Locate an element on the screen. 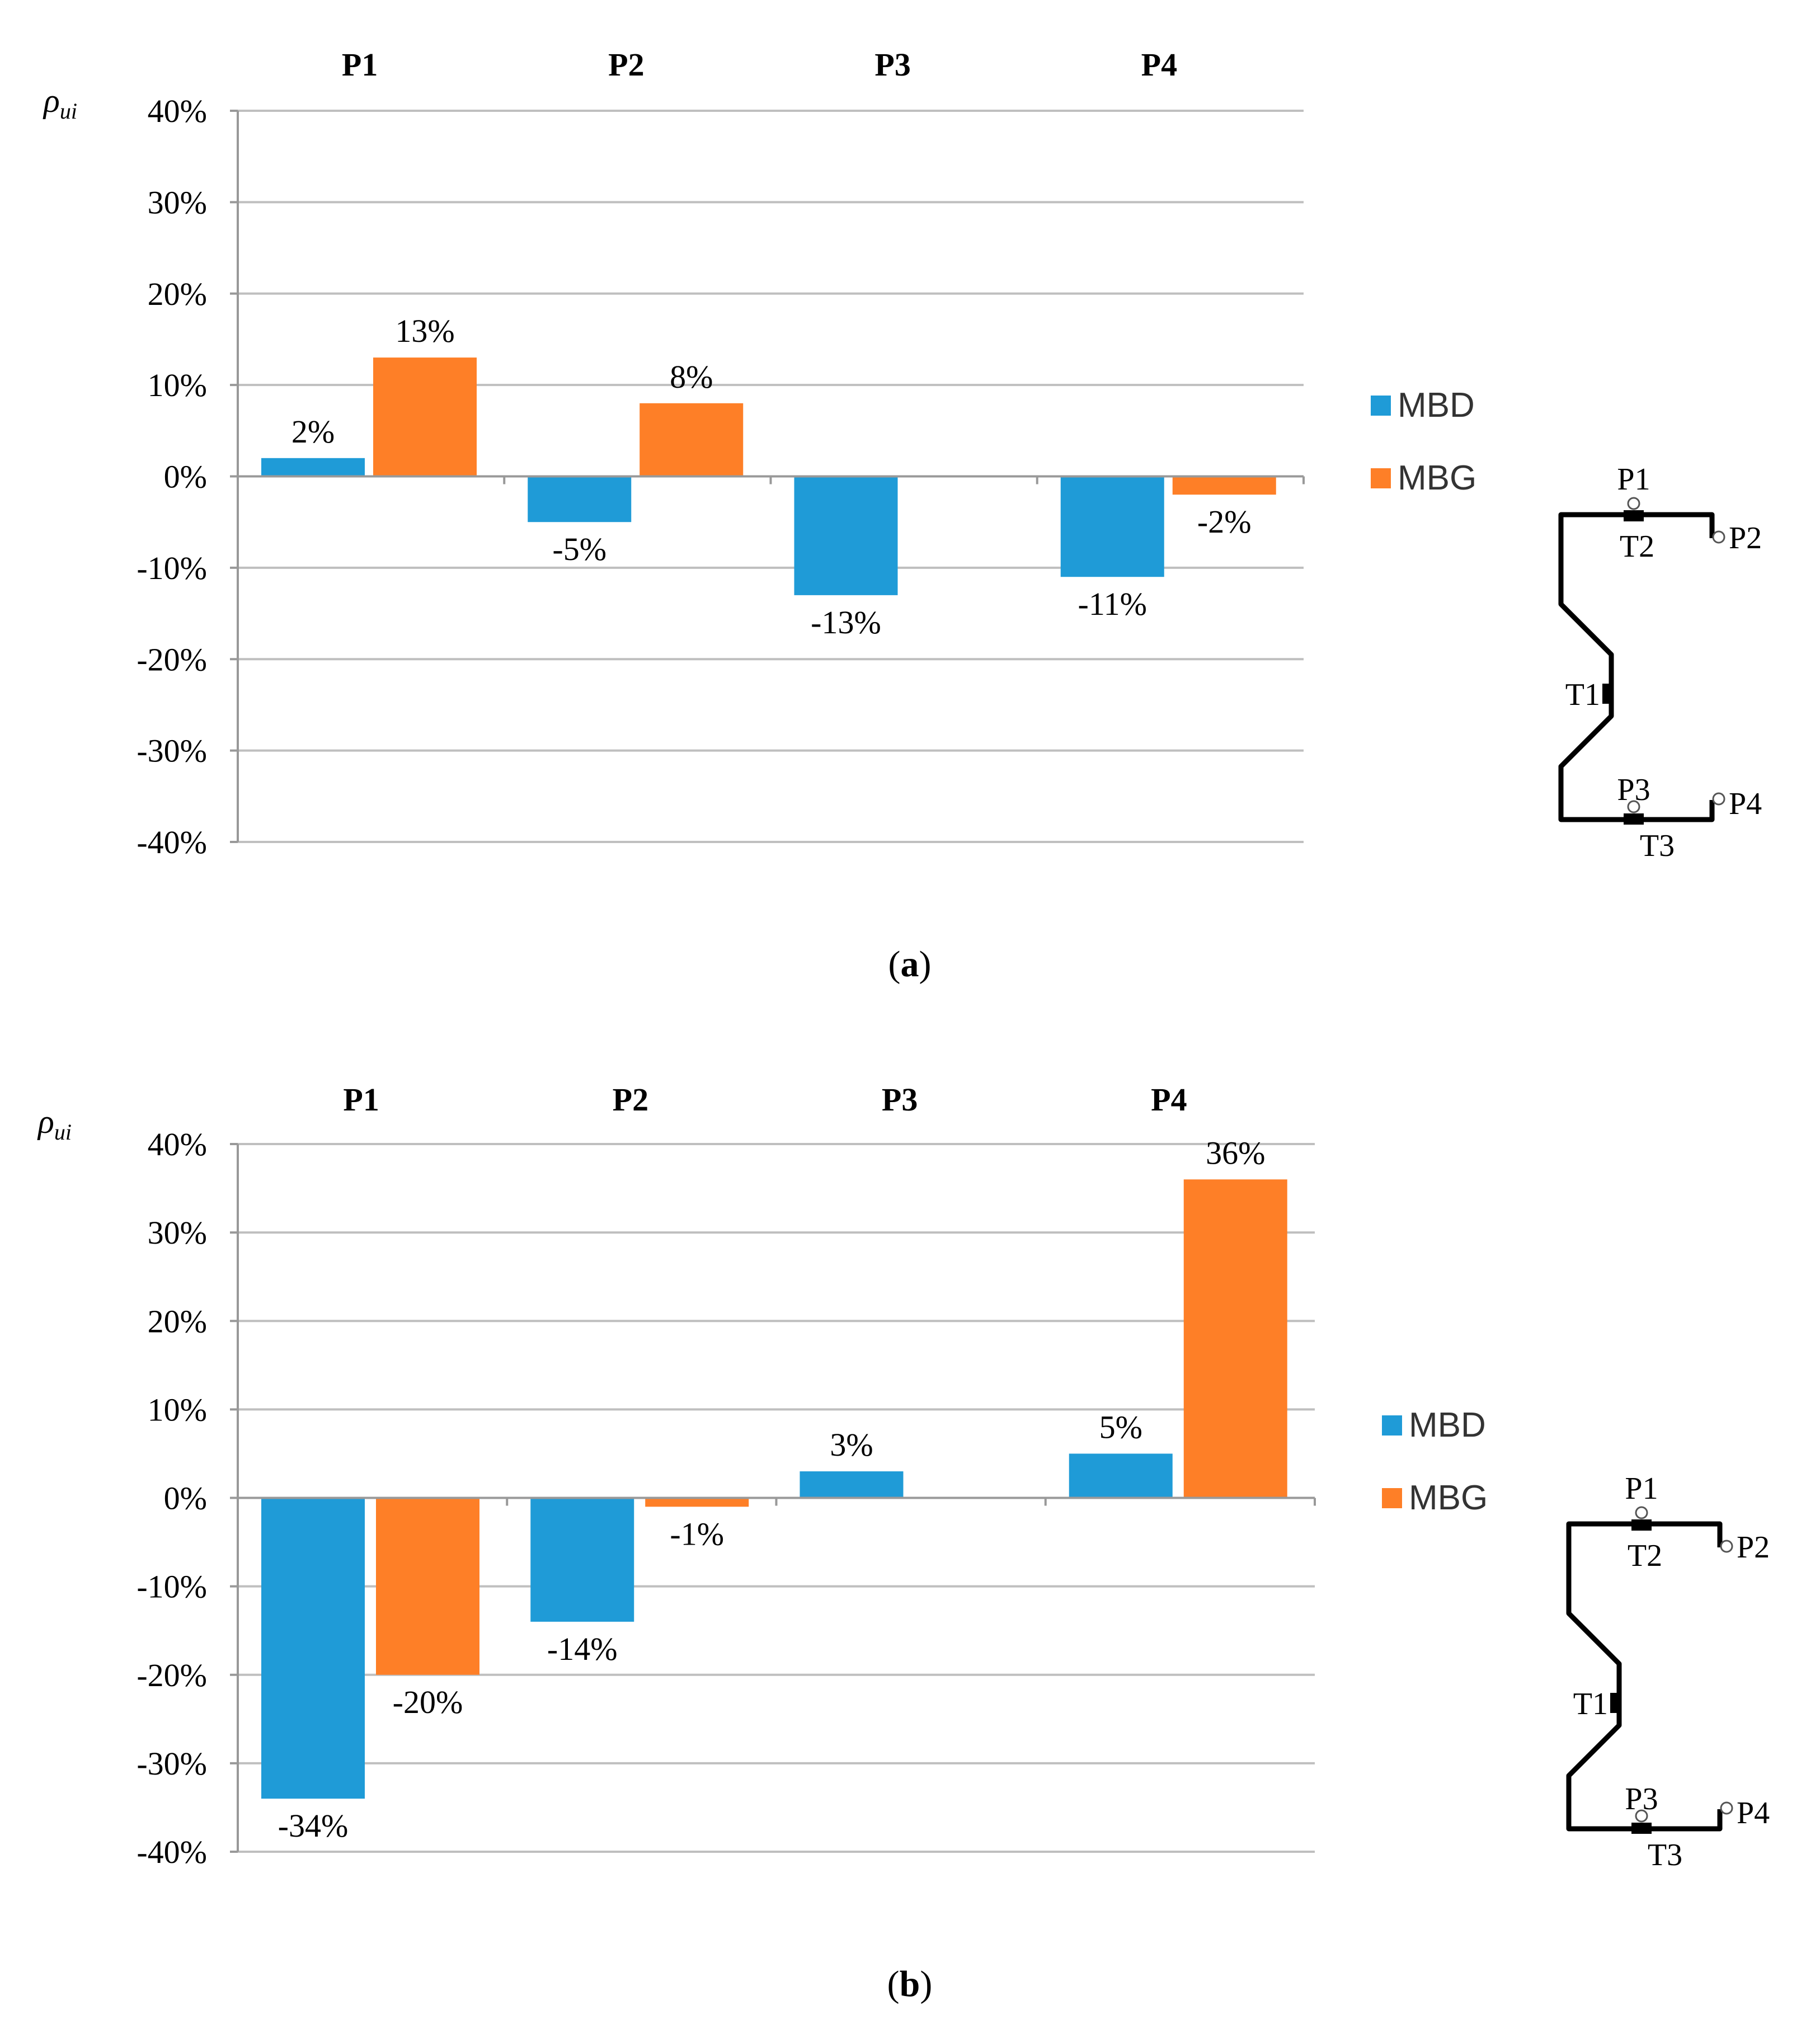 This screenshot has height=2019, width=1820. panel-b-bar-mbg-p1 is located at coordinates (427, 1586).